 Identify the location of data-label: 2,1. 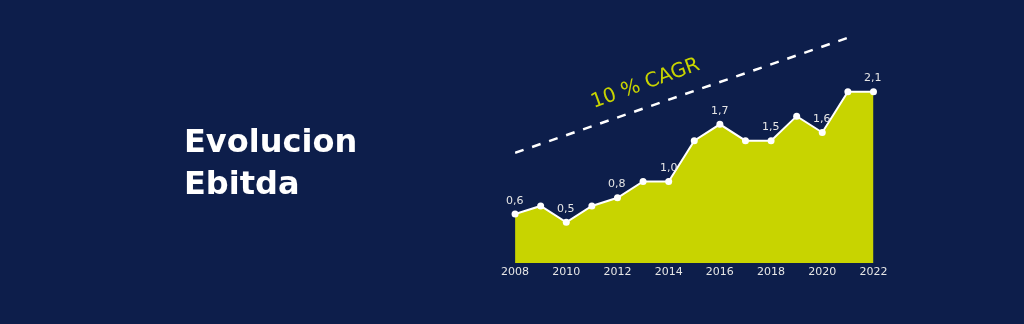
(873, 77).